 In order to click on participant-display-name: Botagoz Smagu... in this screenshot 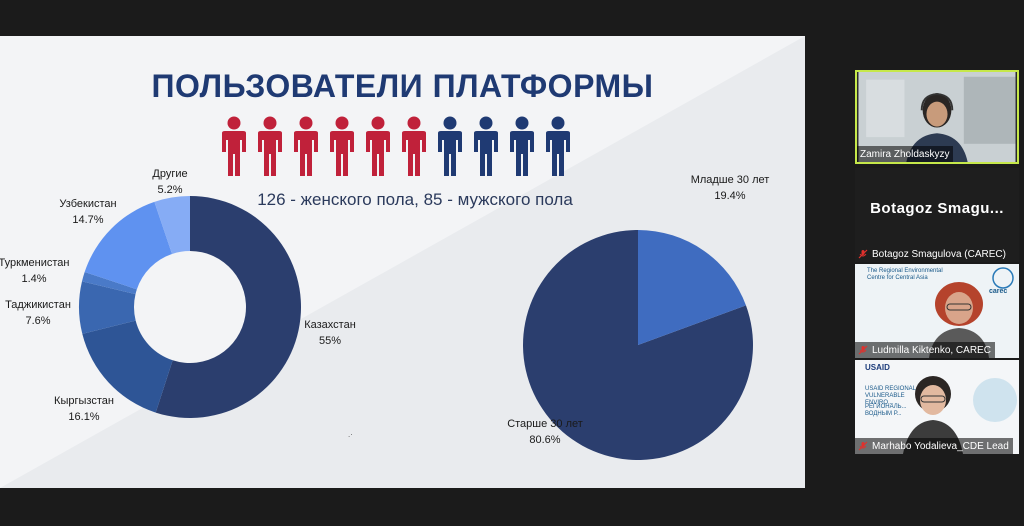, I will do `click(937, 208)`.